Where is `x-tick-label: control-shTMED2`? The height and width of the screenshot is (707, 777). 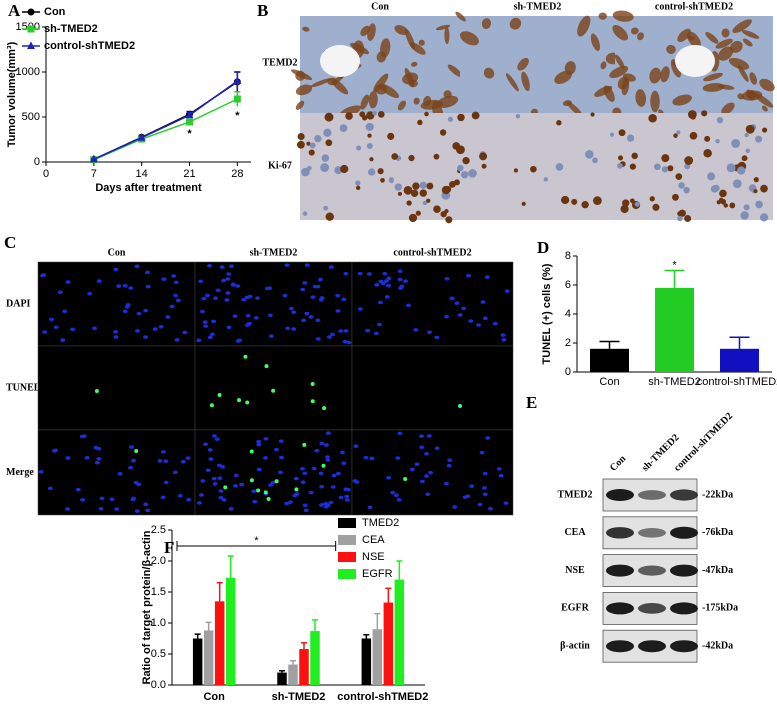 x-tick-label: control-shTMED2 is located at coordinates (382, 697).